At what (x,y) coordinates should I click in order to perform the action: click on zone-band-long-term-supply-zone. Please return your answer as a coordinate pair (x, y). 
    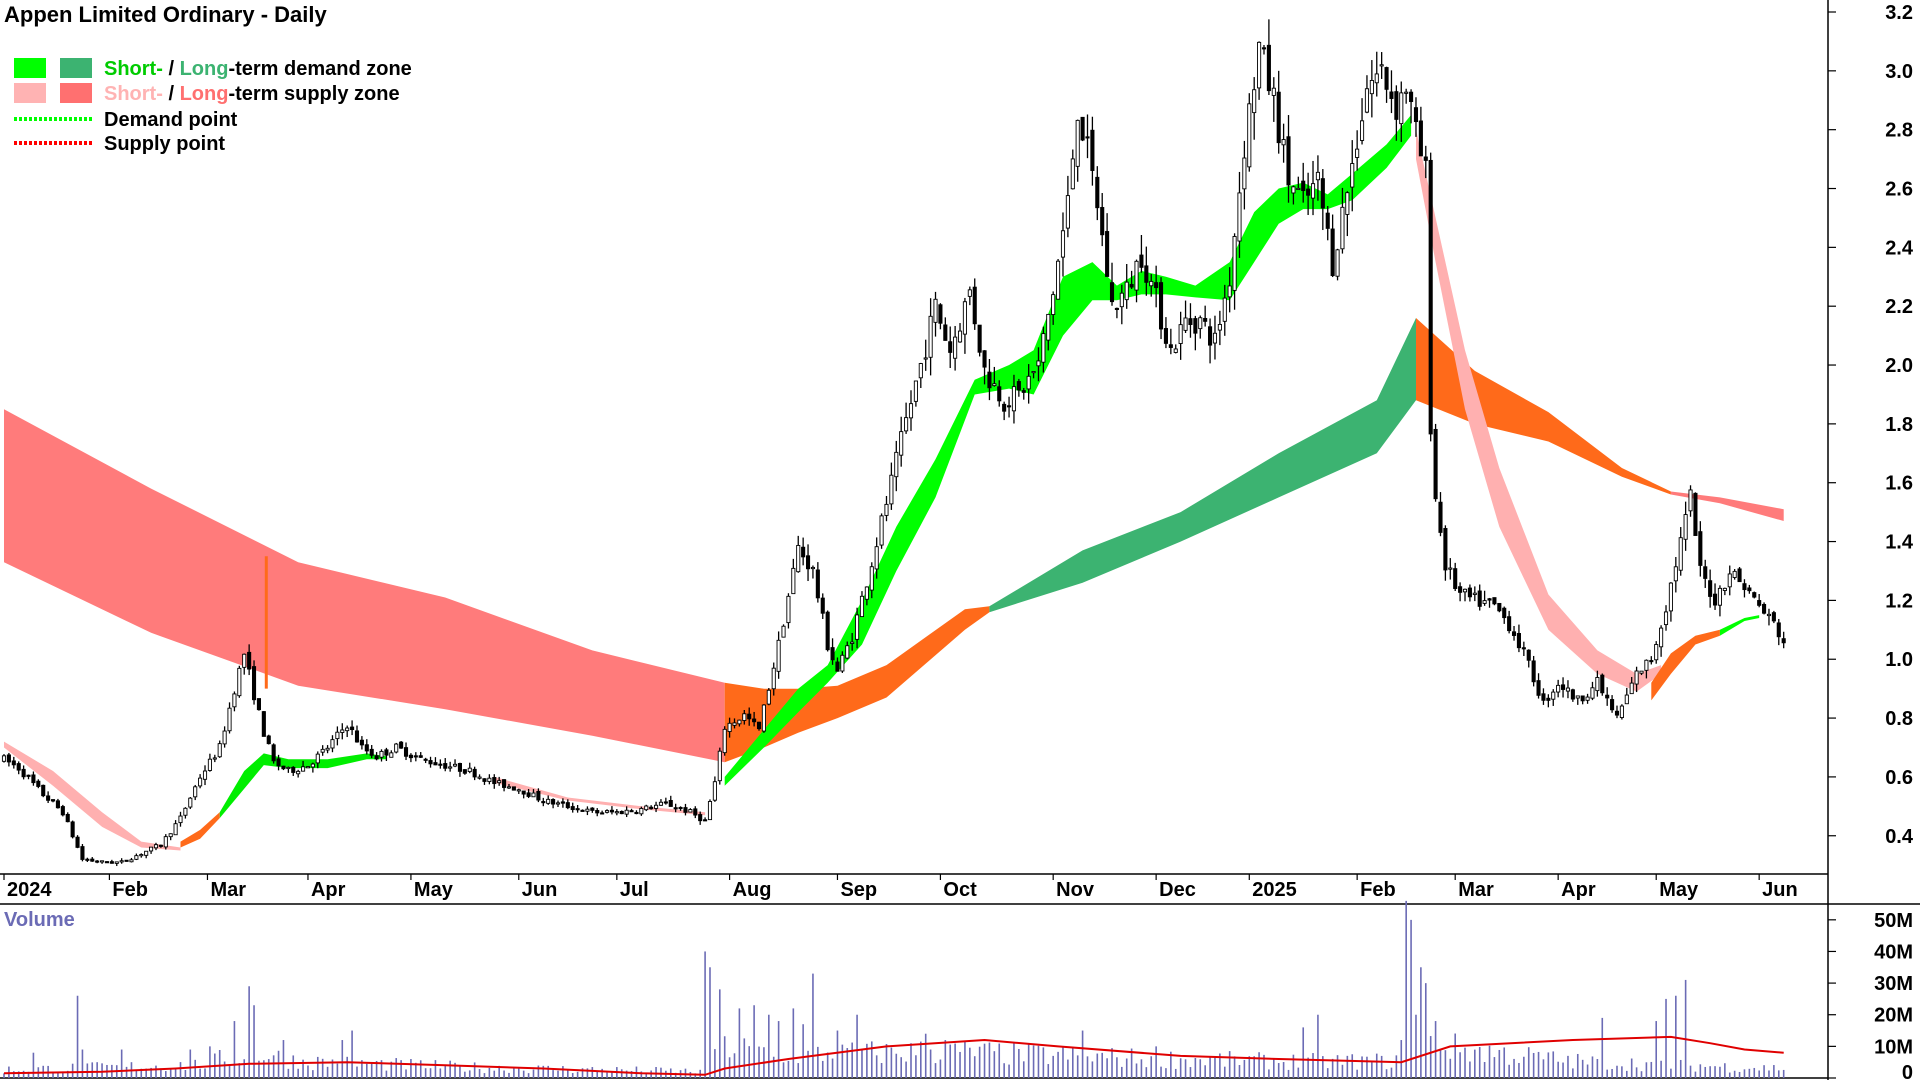
    Looking at the image, I should click on (364, 586).